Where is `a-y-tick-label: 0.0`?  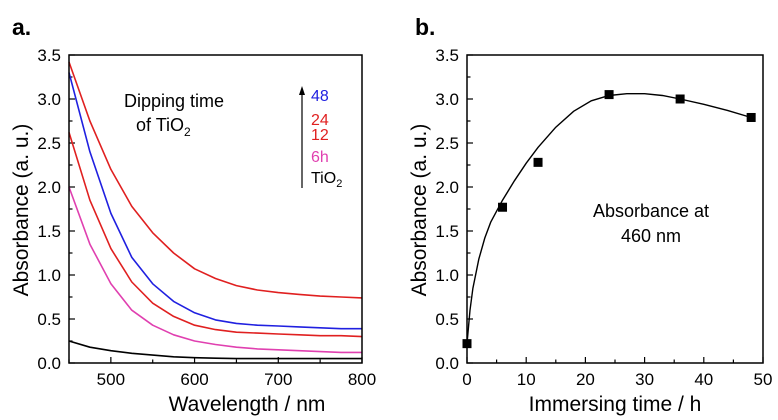 a-y-tick-label: 0.0 is located at coordinates (49, 363).